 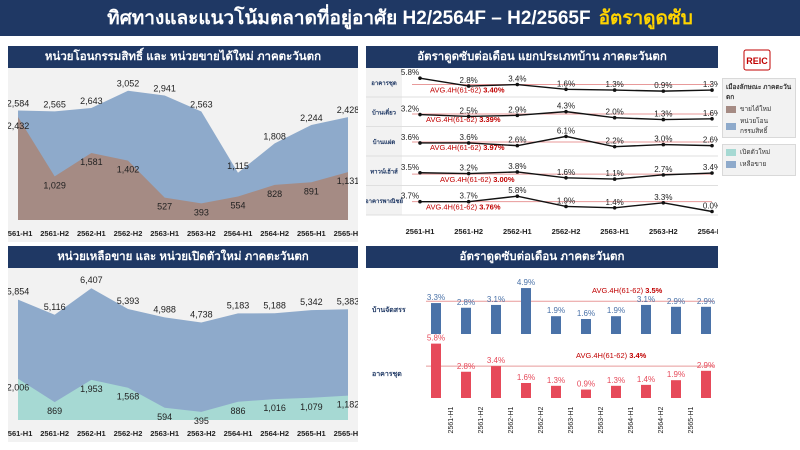 What do you see at coordinates (663, 197) in the screenshot?
I see `data-label: 3.3%` at bounding box center [663, 197].